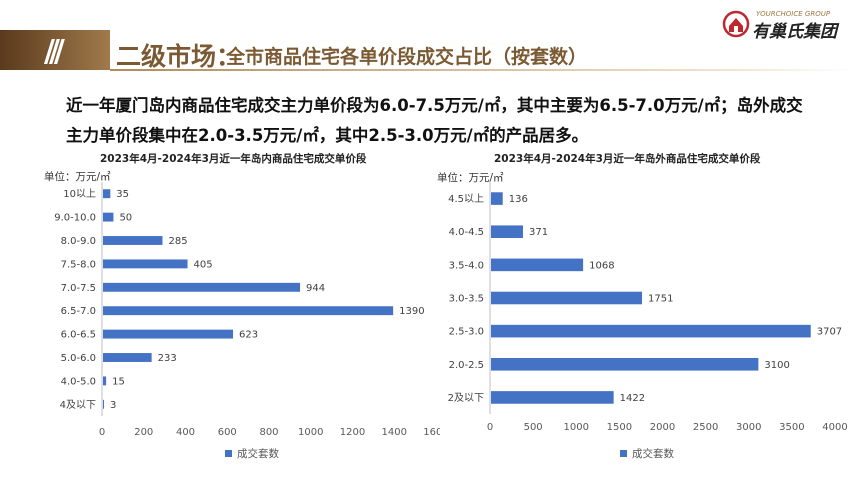 The image size is (853, 479). Describe the element at coordinates (79, 194) in the screenshot. I see `category-label: 10以上` at that location.